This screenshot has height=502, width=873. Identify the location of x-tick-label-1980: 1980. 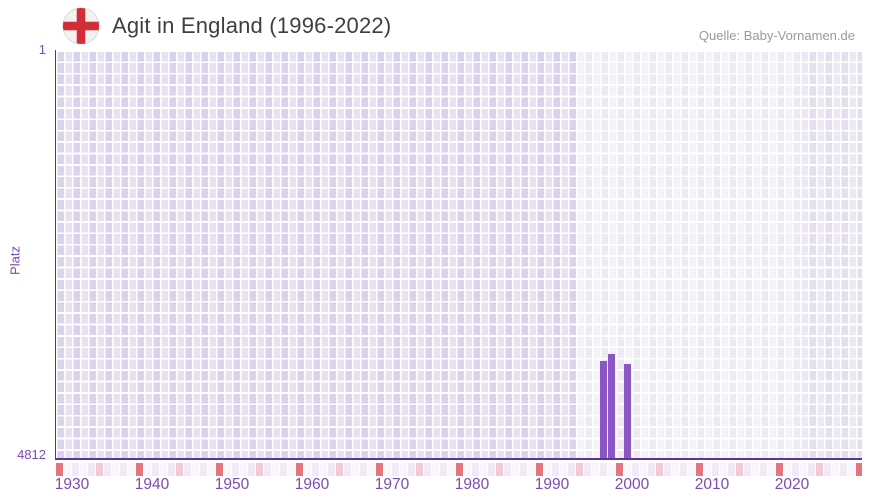
(472, 484).